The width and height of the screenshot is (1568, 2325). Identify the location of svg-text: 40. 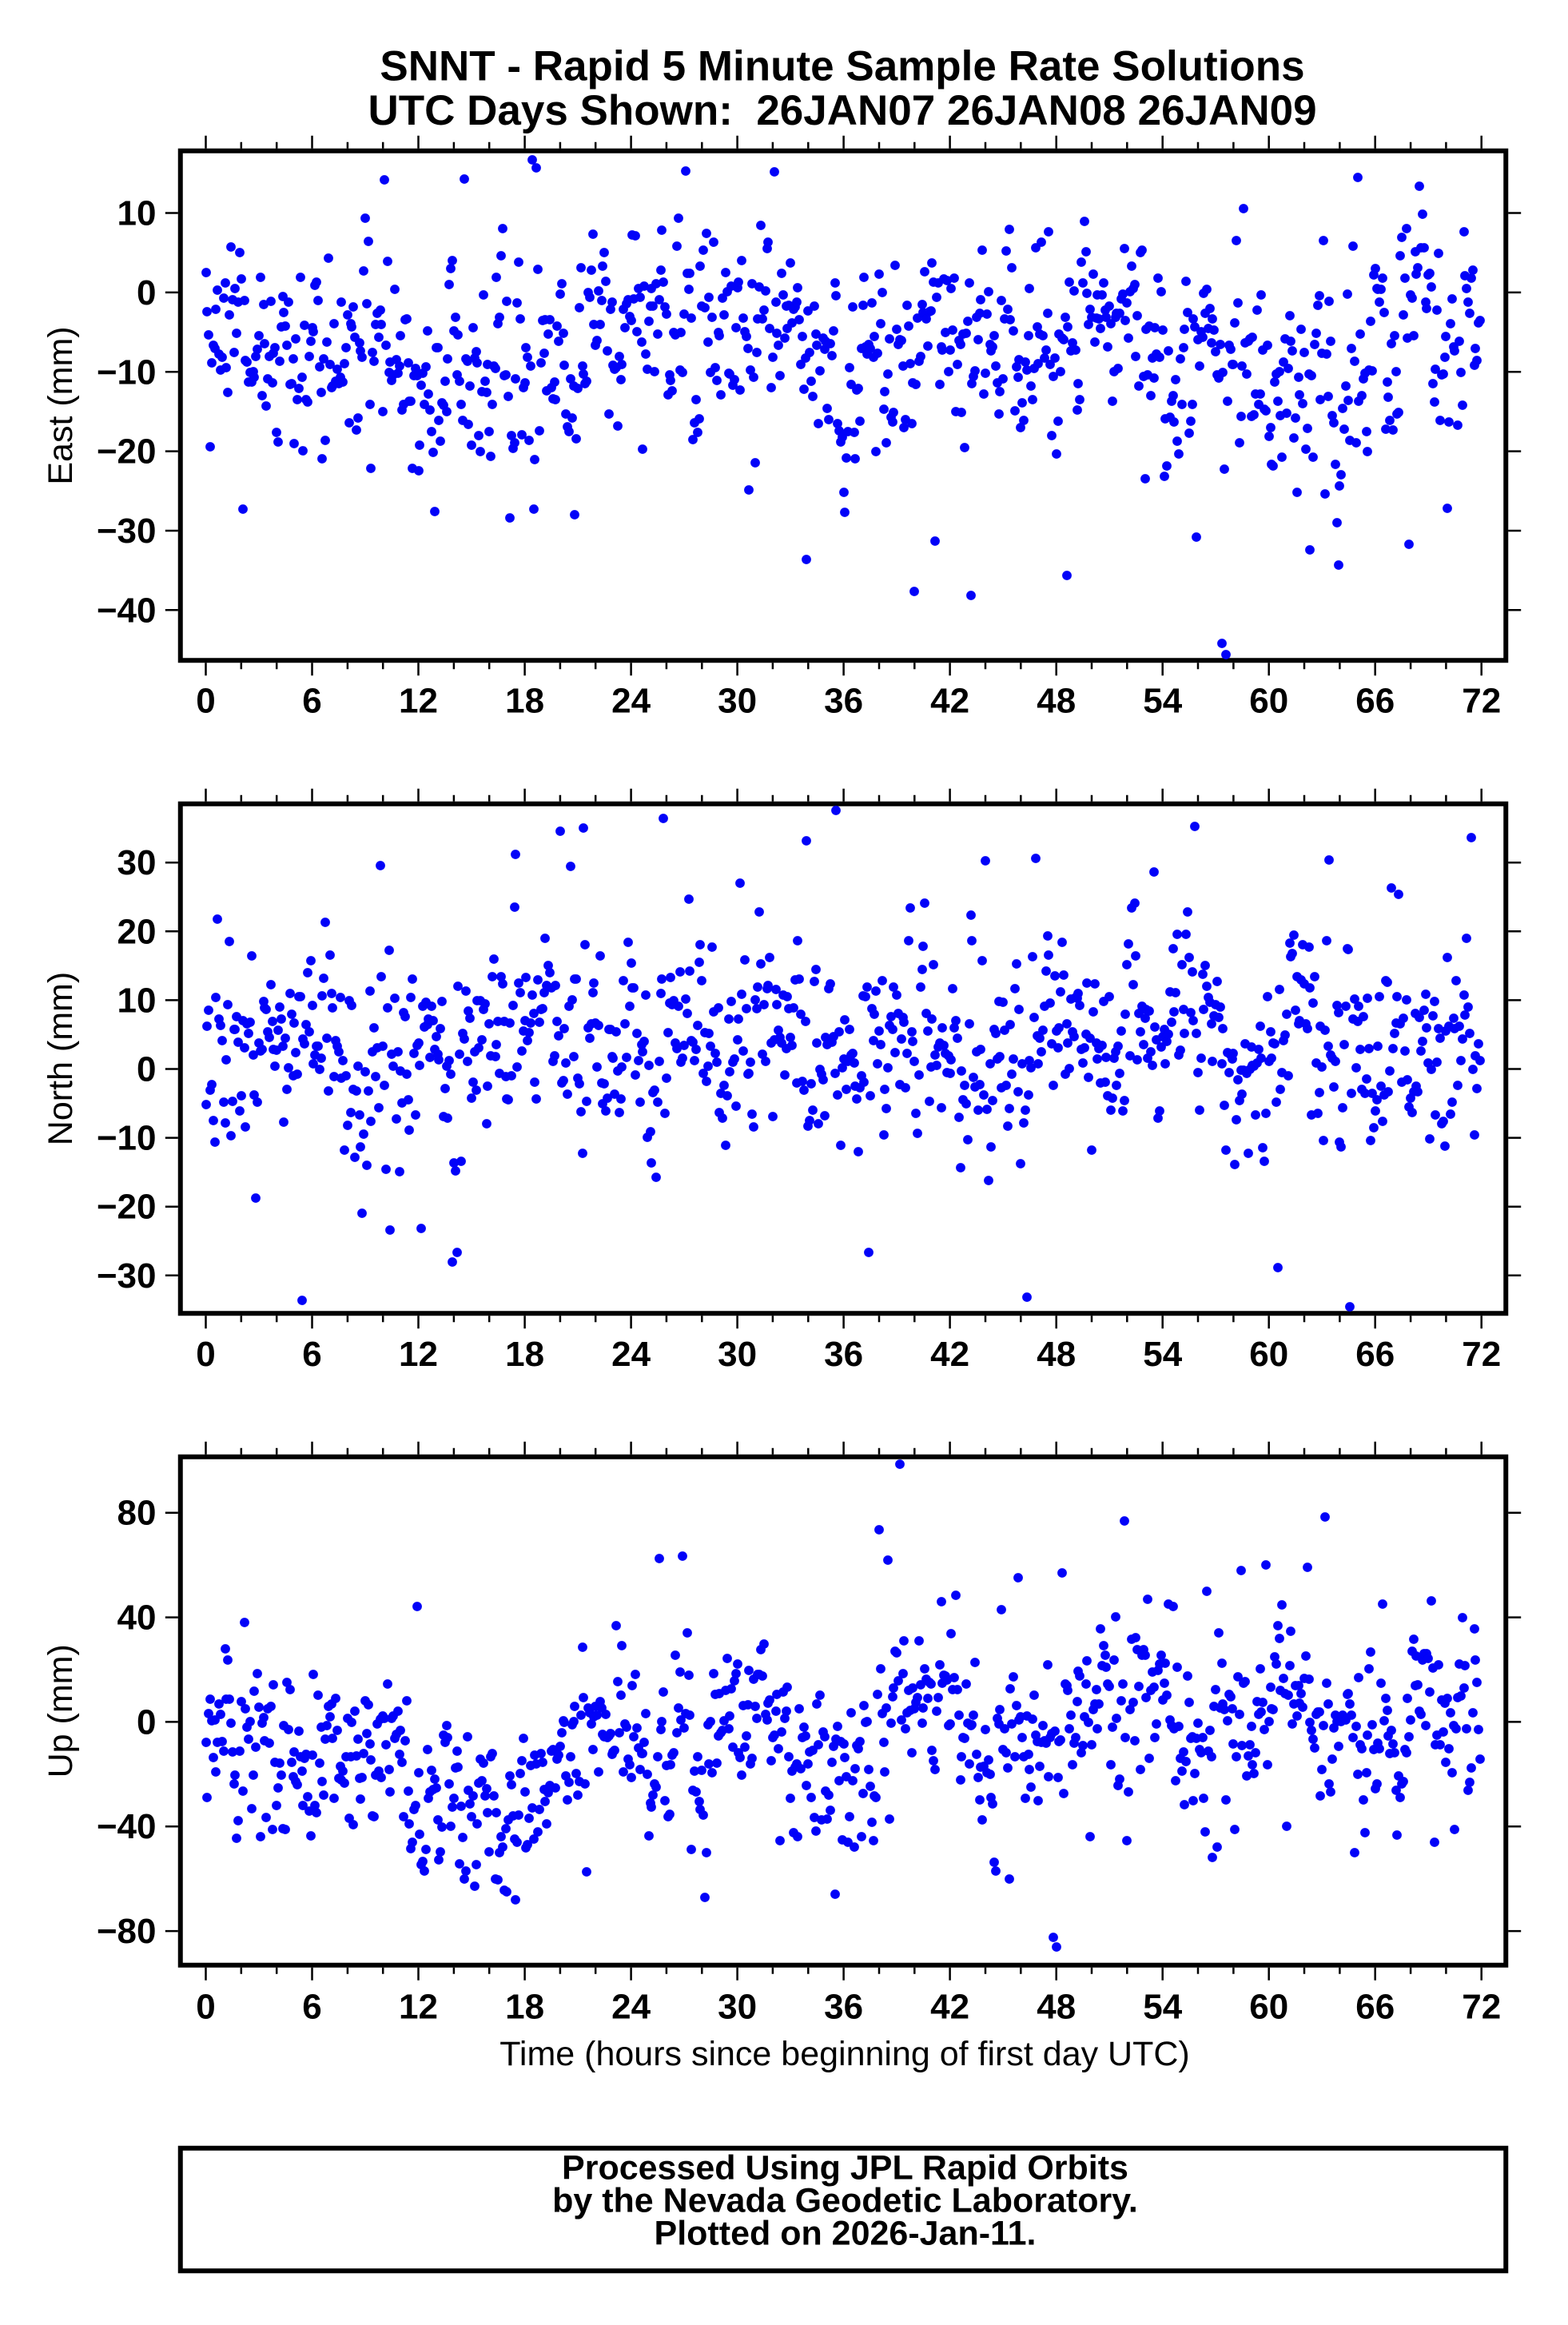
(137, 1618).